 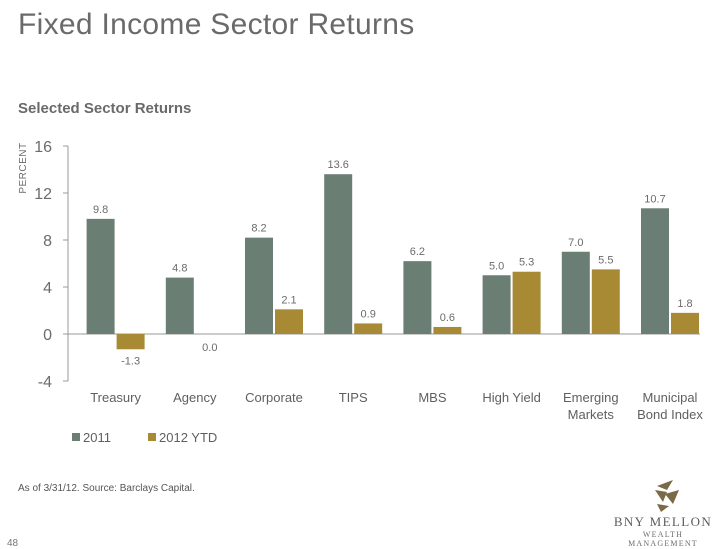 What do you see at coordinates (337, 165) in the screenshot?
I see `data-label: 13.6` at bounding box center [337, 165].